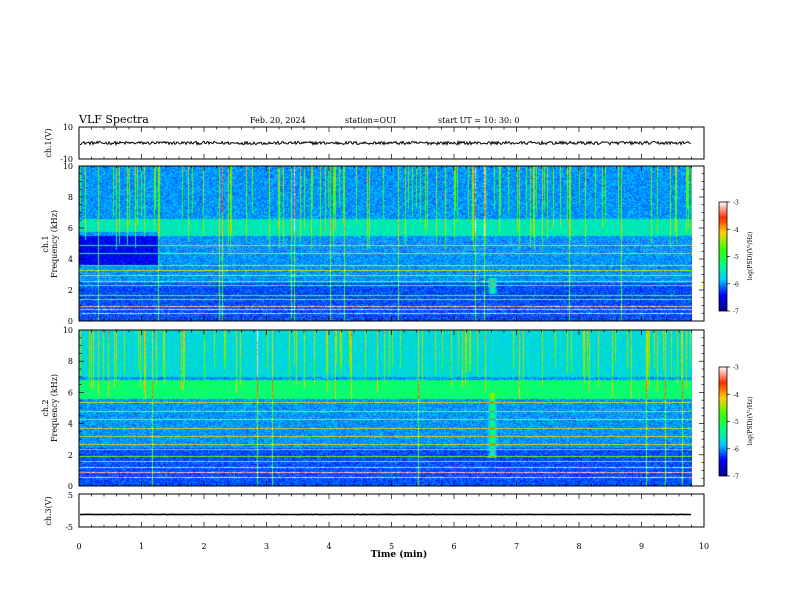 The height and width of the screenshot is (612, 792). I want to click on ch3-waveform-panel: 5 -5 ch.3(V), so click(374, 511).